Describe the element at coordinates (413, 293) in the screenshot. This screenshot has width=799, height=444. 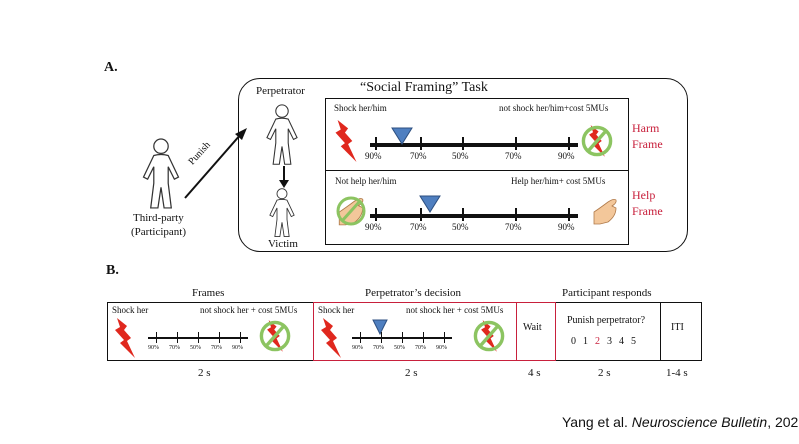
I see `heading-decision: Perpetrator’s decision` at that location.